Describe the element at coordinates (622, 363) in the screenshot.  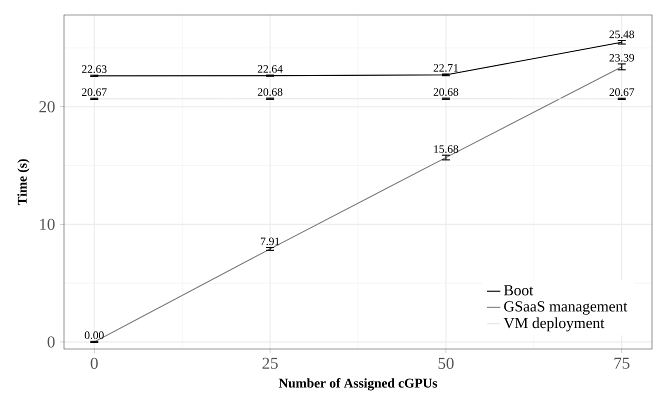
I see `x-tick-label: 75` at that location.